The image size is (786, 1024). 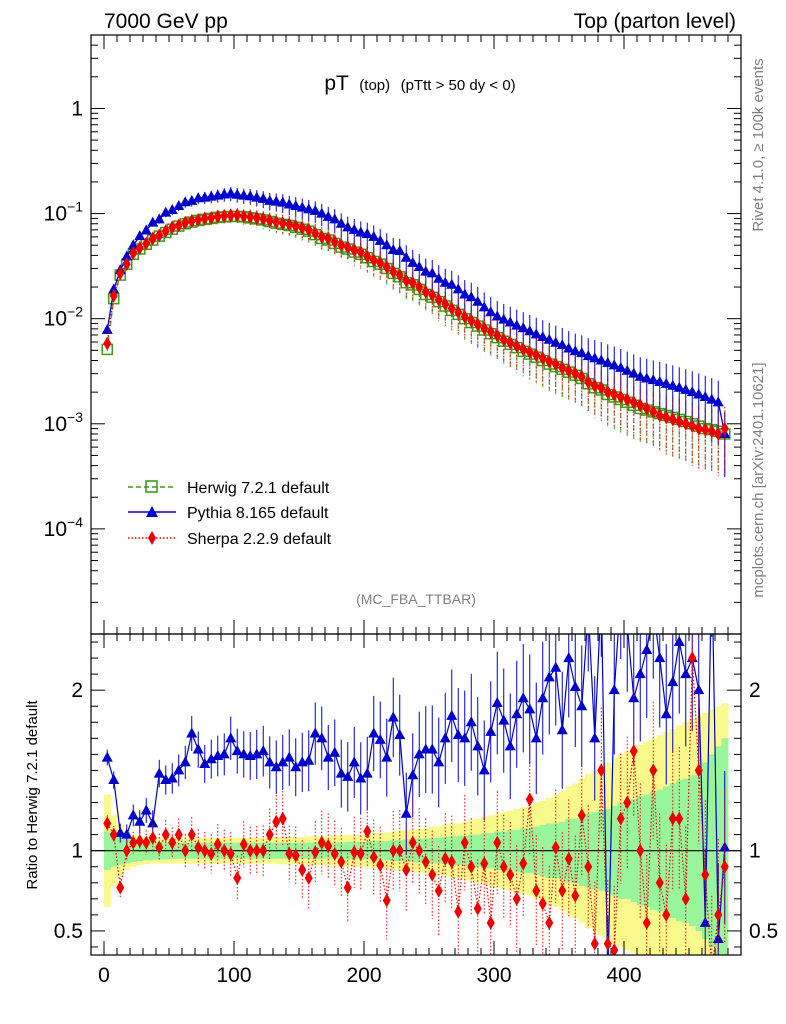 I want to click on header-left: 7000 GeV pp, so click(x=166, y=21).